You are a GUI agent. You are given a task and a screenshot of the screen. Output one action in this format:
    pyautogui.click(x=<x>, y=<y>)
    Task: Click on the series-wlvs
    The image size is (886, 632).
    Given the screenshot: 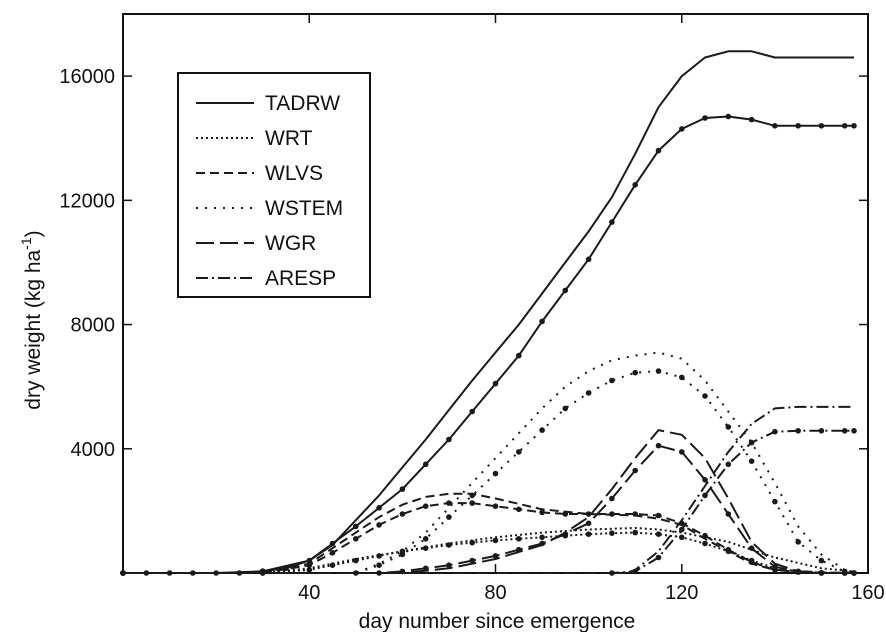 What is the action you would take?
    pyautogui.click(x=489, y=533)
    